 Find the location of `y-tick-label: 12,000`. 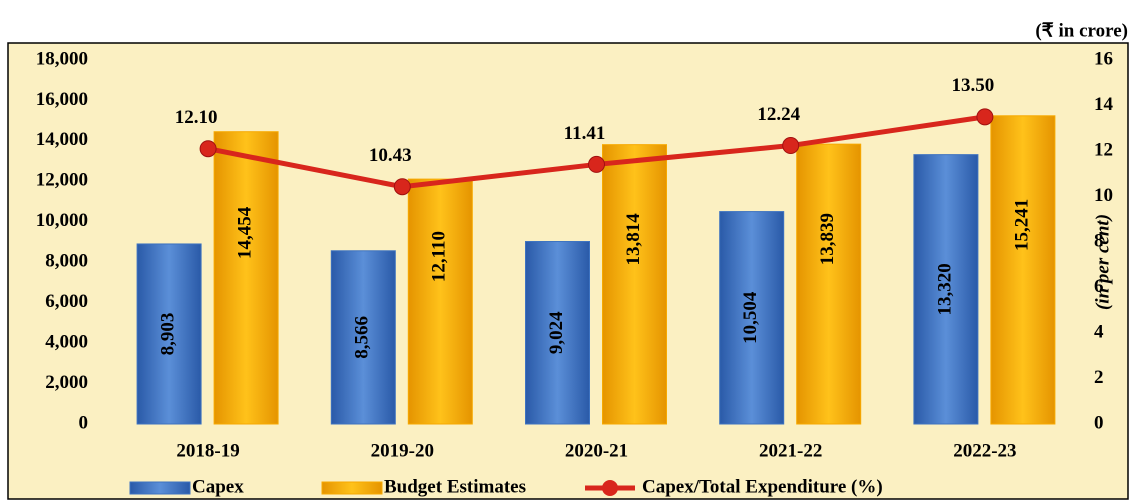

y-tick-label: 12,000 is located at coordinates (62, 180).